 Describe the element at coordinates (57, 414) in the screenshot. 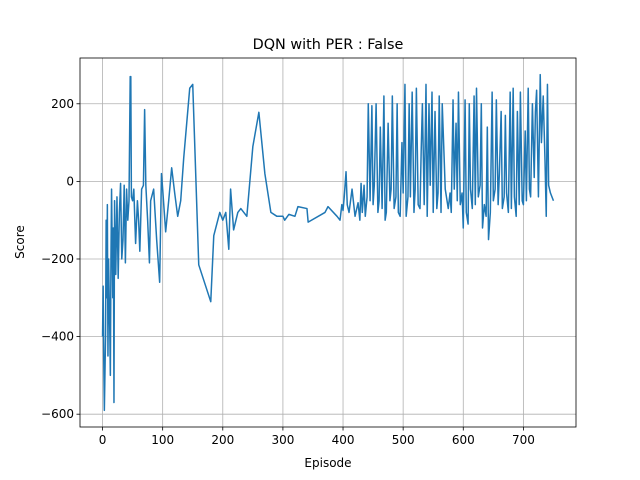

I see `y-tick-label: −600` at that location.